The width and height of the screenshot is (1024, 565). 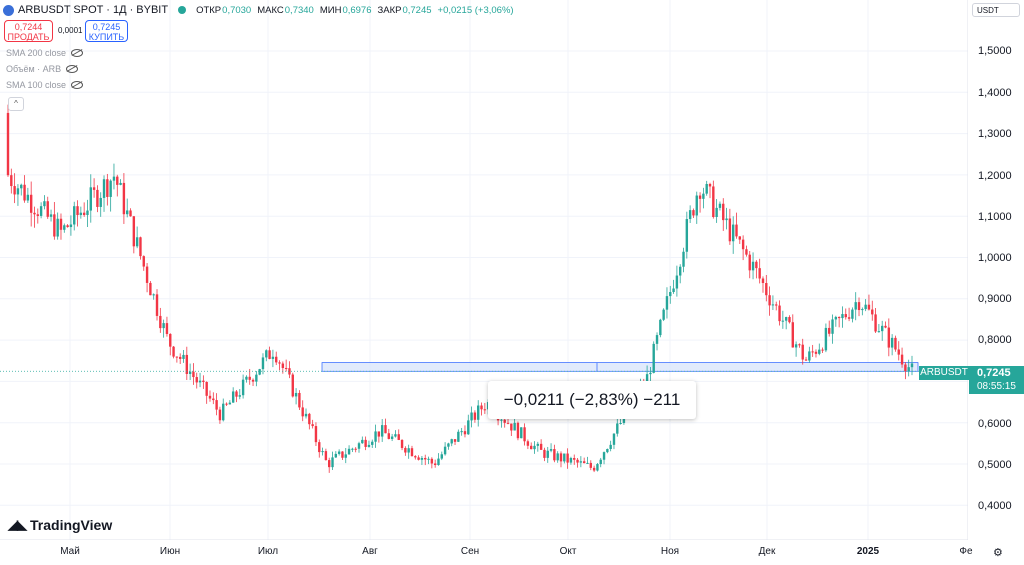 What do you see at coordinates (70, 30) in the screenshot?
I see `spread-value: 0,0001` at bounding box center [70, 30].